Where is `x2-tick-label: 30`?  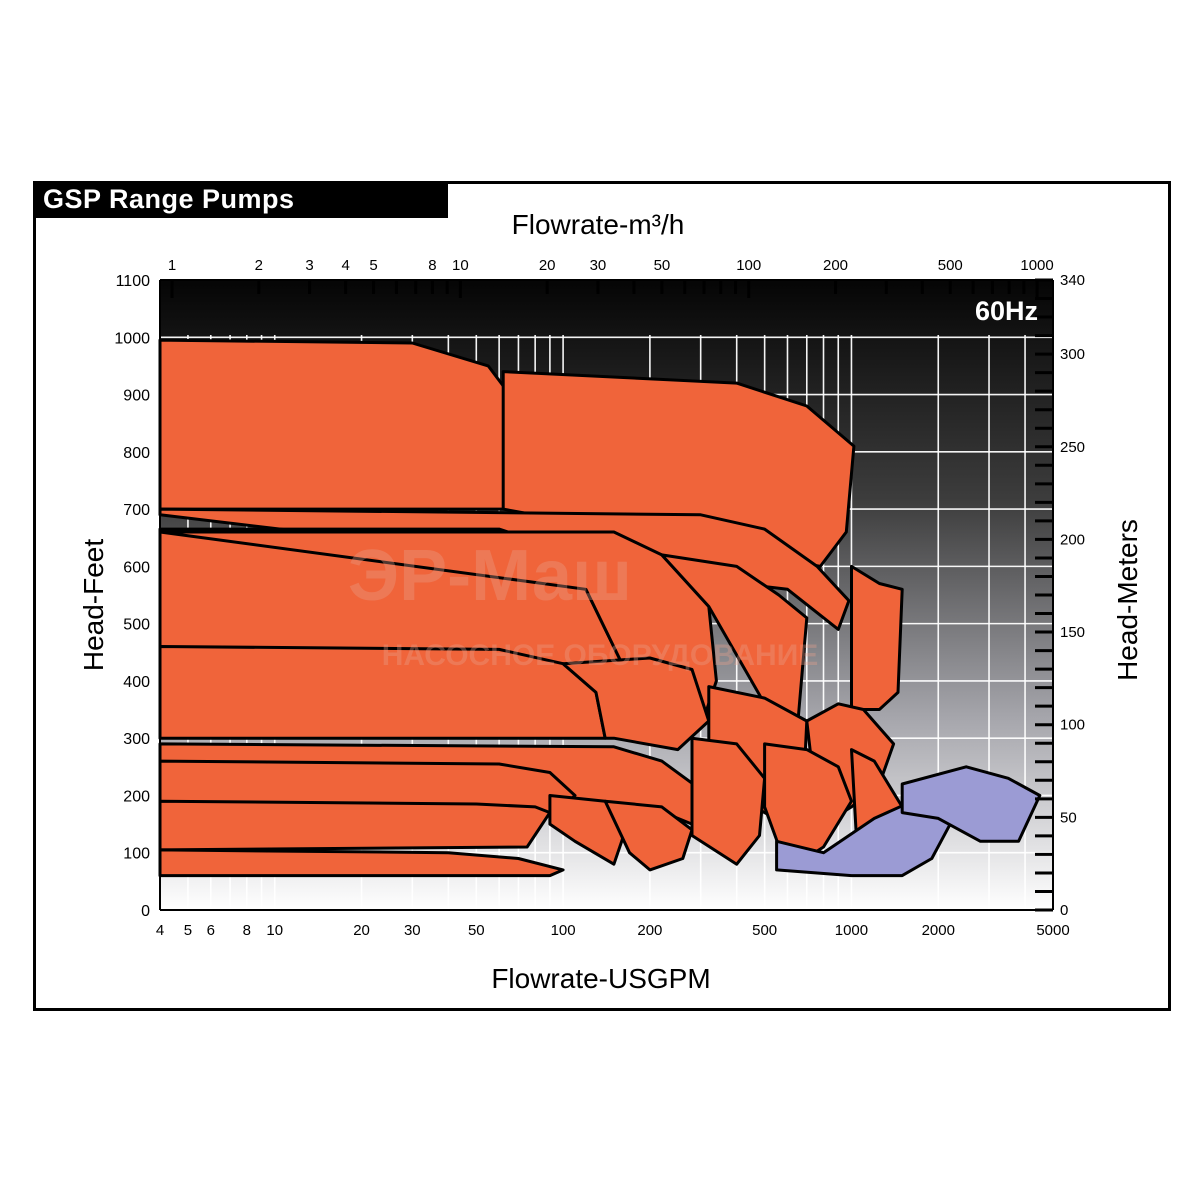
x2-tick-label: 30 is located at coordinates (598, 265).